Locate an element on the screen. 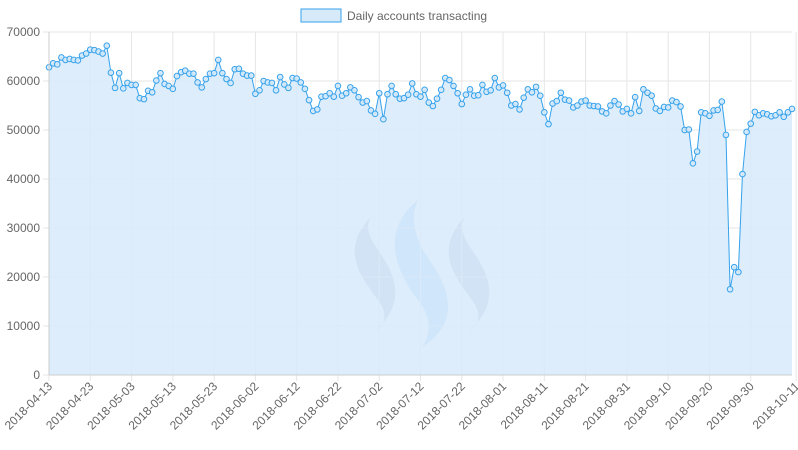 This screenshot has width=798, height=450. chart-legend: Daily accounts transacting is located at coordinates (393, 15).